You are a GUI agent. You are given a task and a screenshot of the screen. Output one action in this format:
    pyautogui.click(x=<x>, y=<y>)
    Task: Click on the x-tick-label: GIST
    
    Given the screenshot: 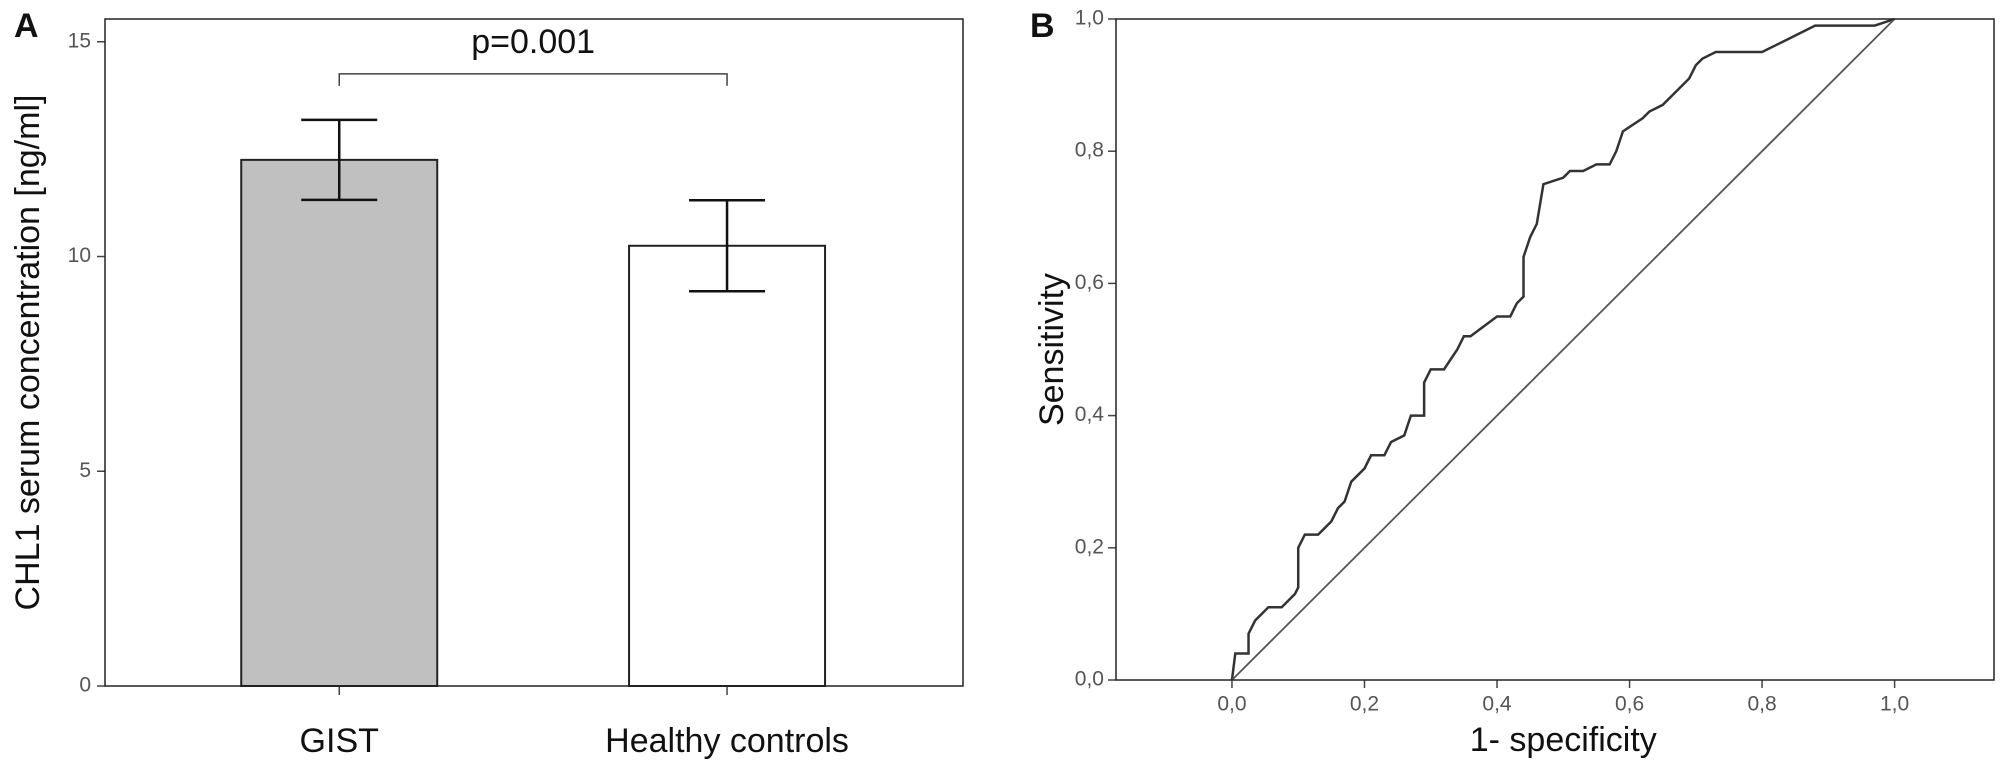 What is the action you would take?
    pyautogui.click(x=339, y=741)
    